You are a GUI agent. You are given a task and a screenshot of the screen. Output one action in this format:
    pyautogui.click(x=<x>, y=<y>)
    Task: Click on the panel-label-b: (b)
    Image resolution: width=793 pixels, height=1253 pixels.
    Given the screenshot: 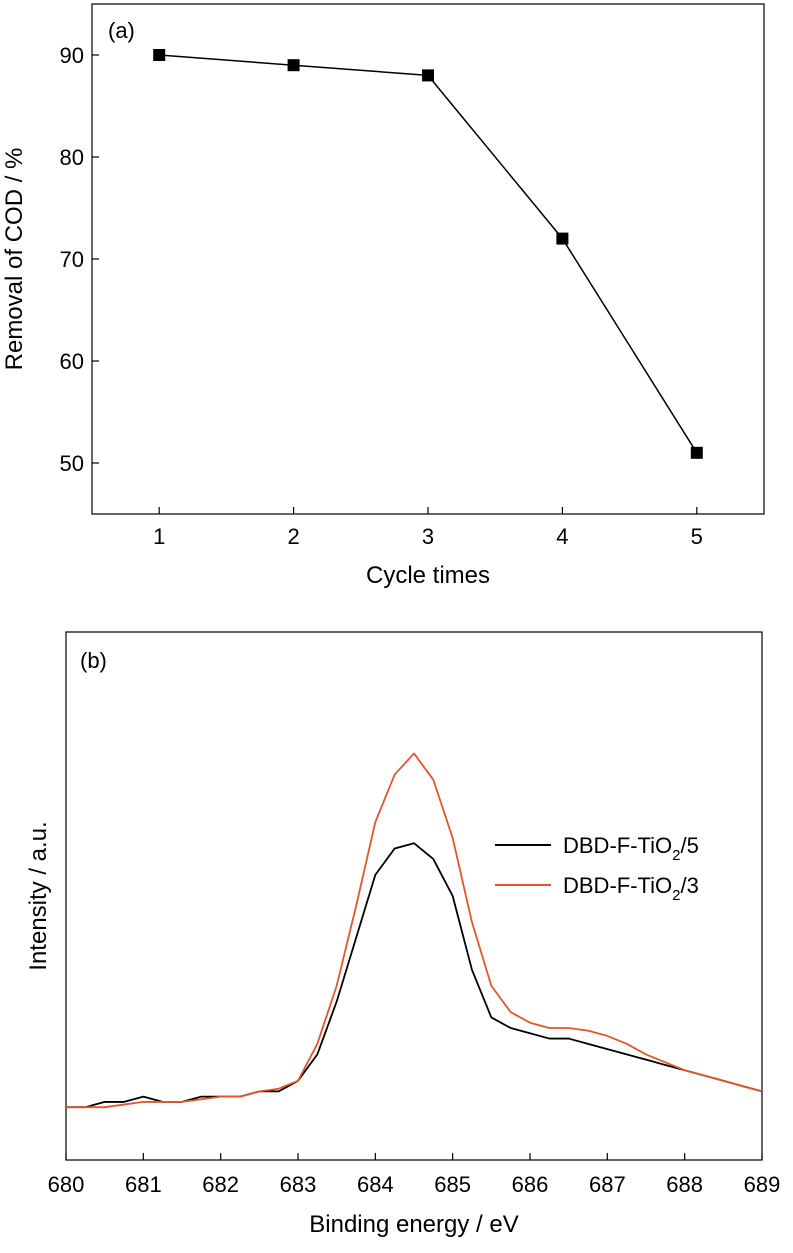 What is the action you would take?
    pyautogui.click(x=93, y=660)
    